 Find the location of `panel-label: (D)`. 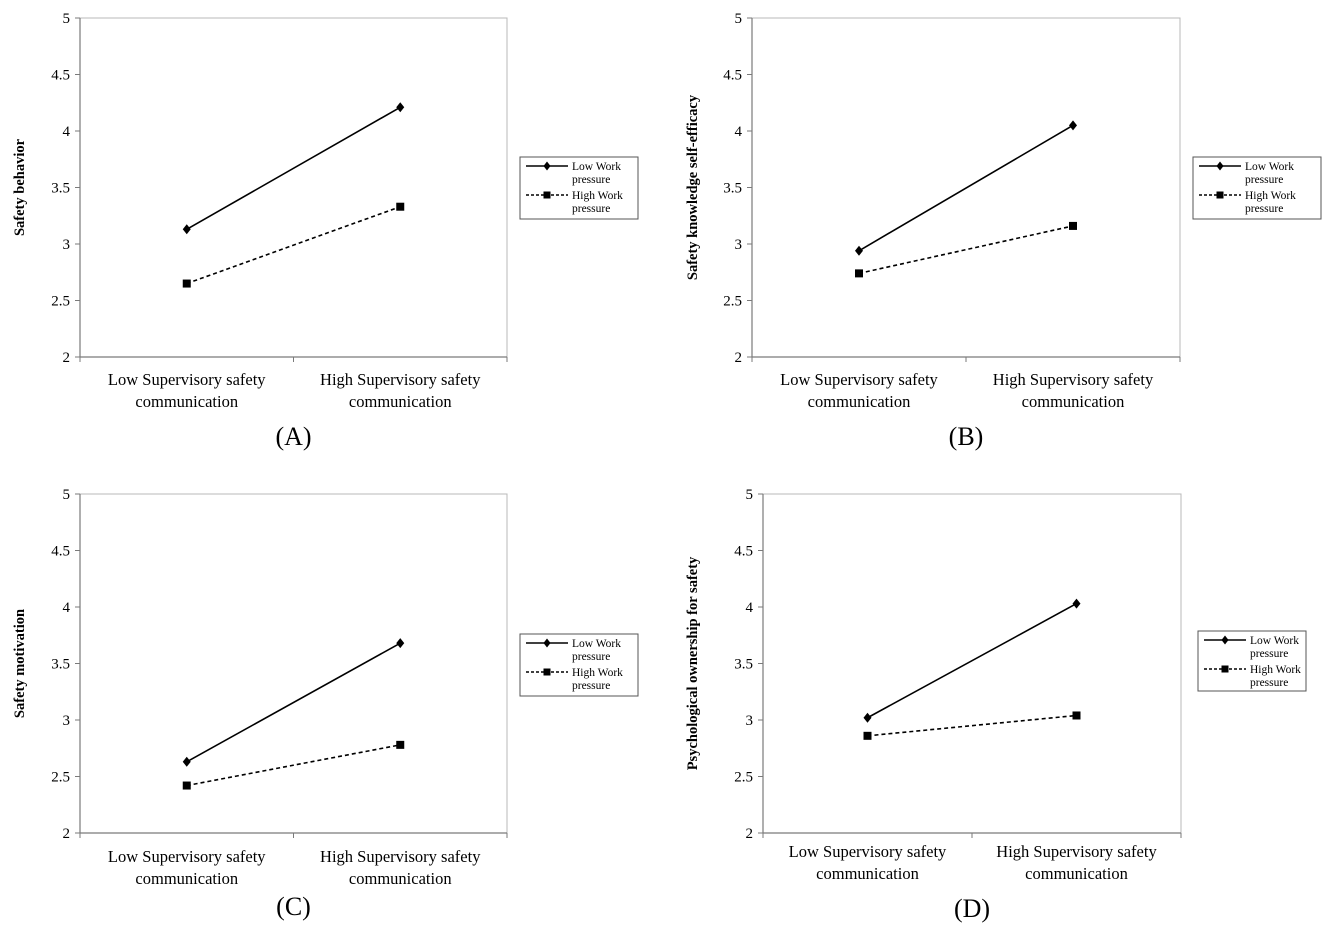

panel-label: (D) is located at coordinates (972, 908).